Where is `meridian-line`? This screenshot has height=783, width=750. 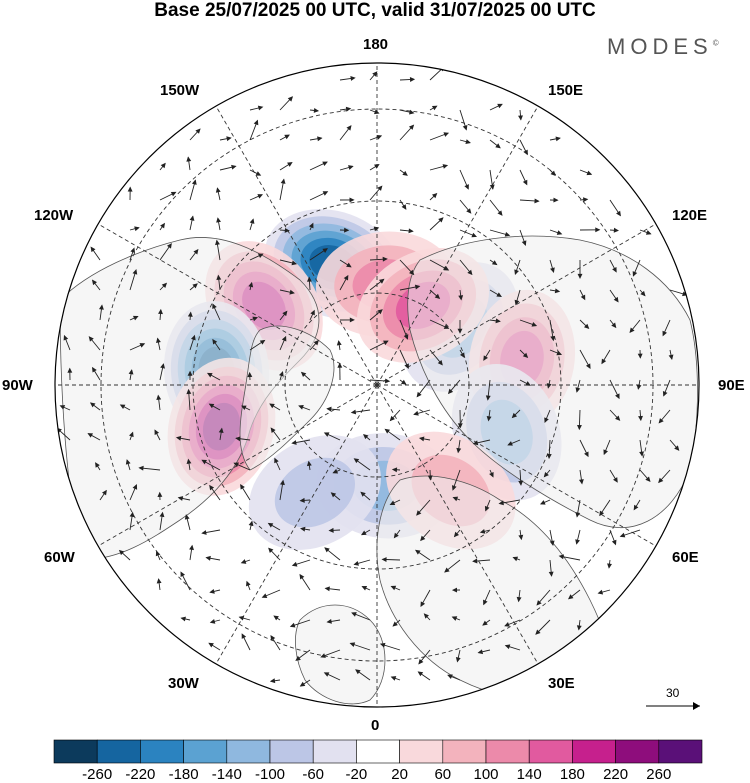 meridian-line is located at coordinates (296, 245).